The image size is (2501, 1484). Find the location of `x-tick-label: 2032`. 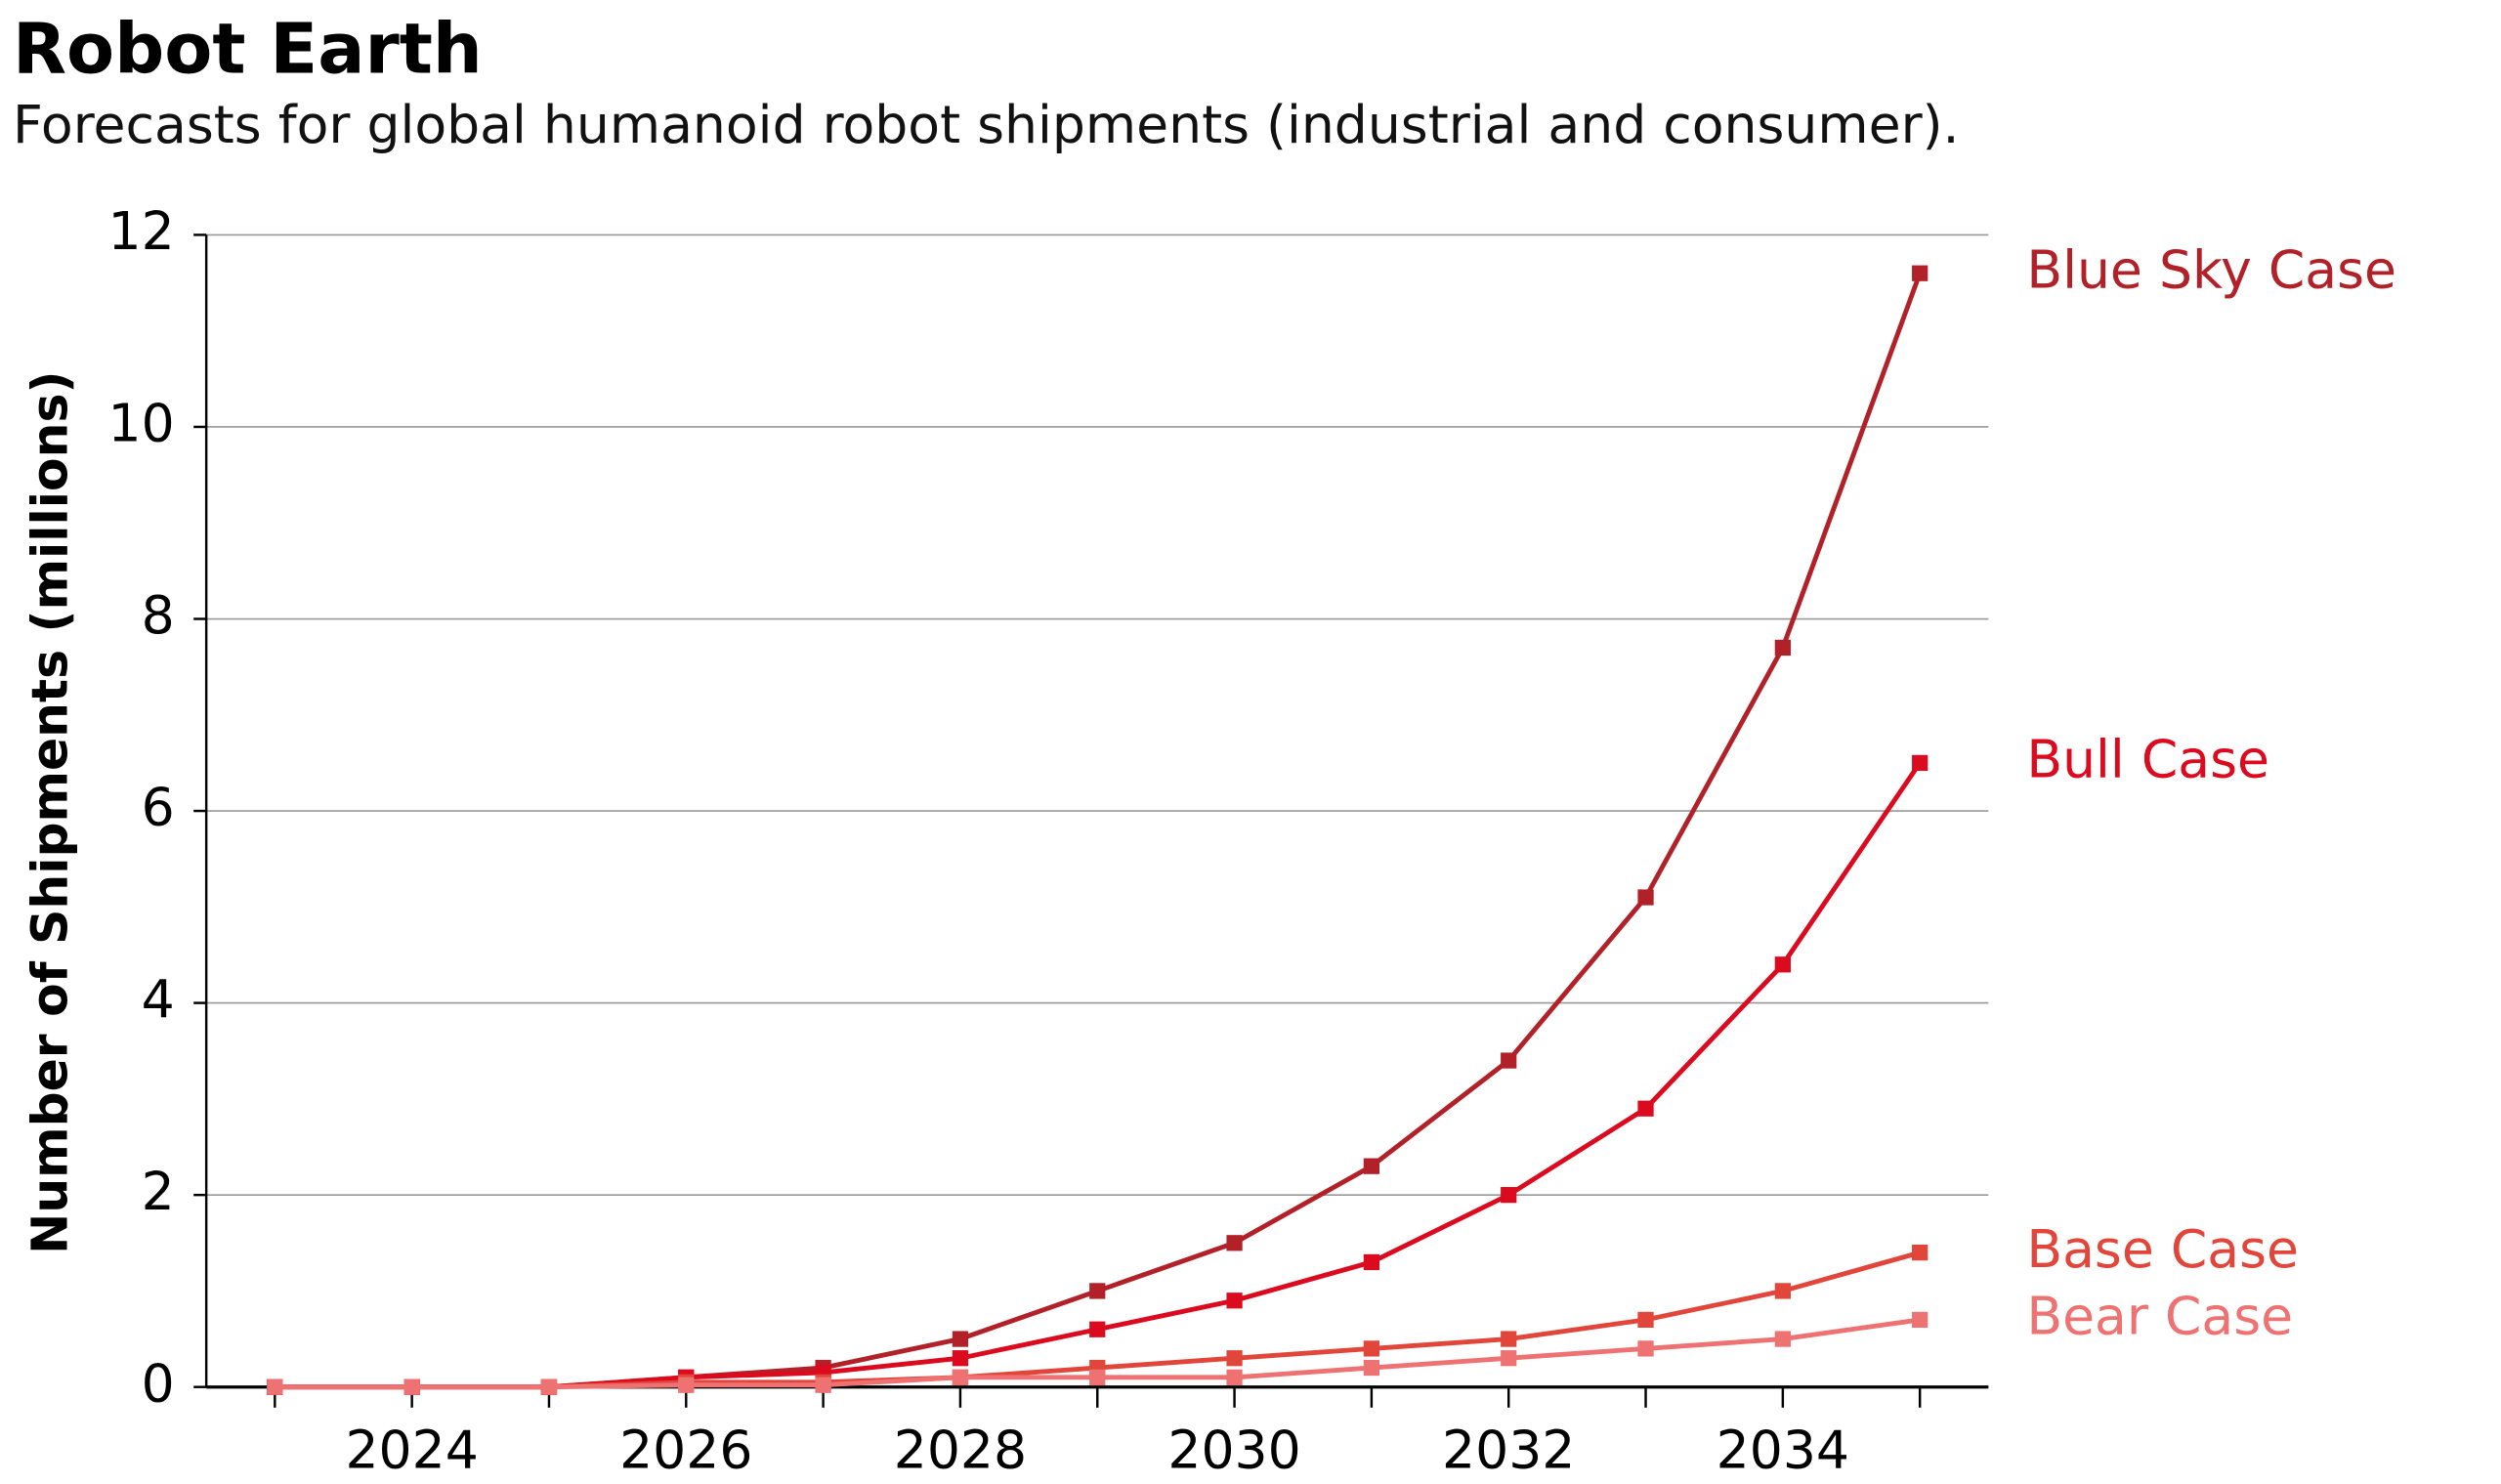

x-tick-label: 2032 is located at coordinates (1508, 1450).